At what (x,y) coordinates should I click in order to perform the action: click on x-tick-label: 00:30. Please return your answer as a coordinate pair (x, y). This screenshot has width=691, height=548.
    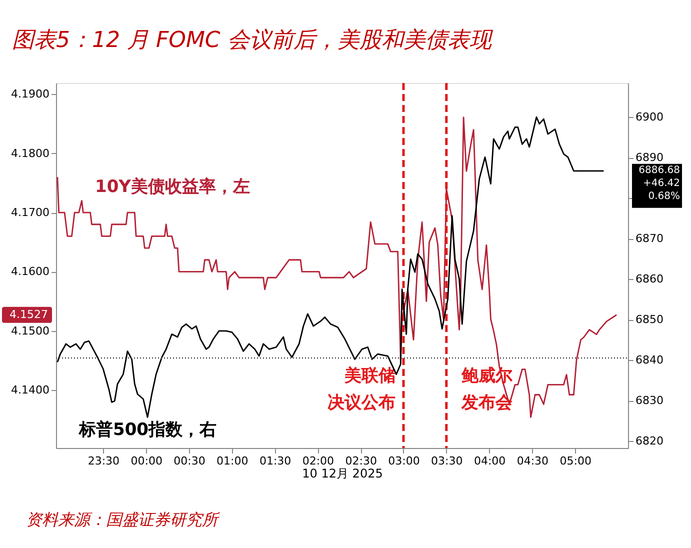
    Looking at the image, I should click on (190, 461).